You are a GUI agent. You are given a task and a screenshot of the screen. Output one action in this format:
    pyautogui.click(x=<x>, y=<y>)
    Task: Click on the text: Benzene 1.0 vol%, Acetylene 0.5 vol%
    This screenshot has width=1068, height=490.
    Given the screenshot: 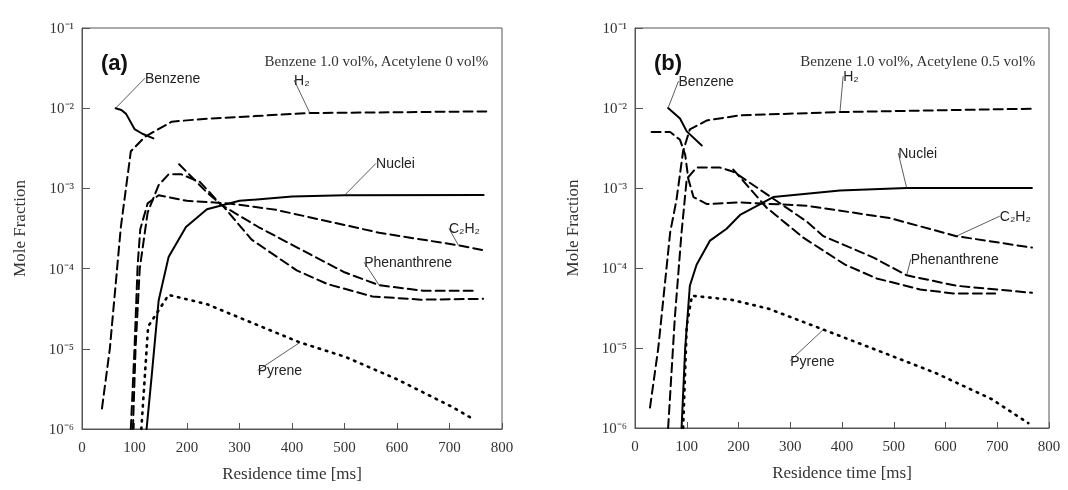 What is the action you would take?
    pyautogui.click(x=918, y=60)
    